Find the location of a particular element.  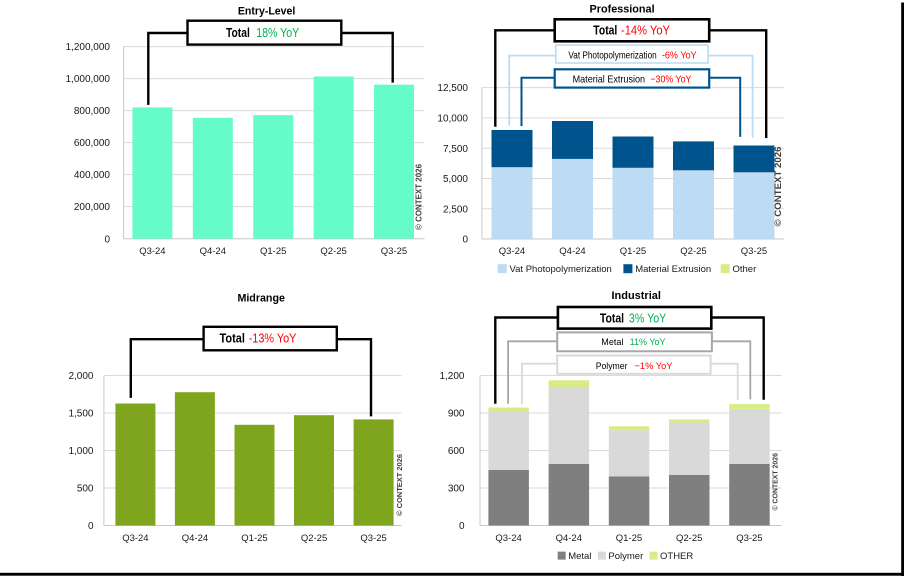

svg-text: 300 is located at coordinates (456, 489).